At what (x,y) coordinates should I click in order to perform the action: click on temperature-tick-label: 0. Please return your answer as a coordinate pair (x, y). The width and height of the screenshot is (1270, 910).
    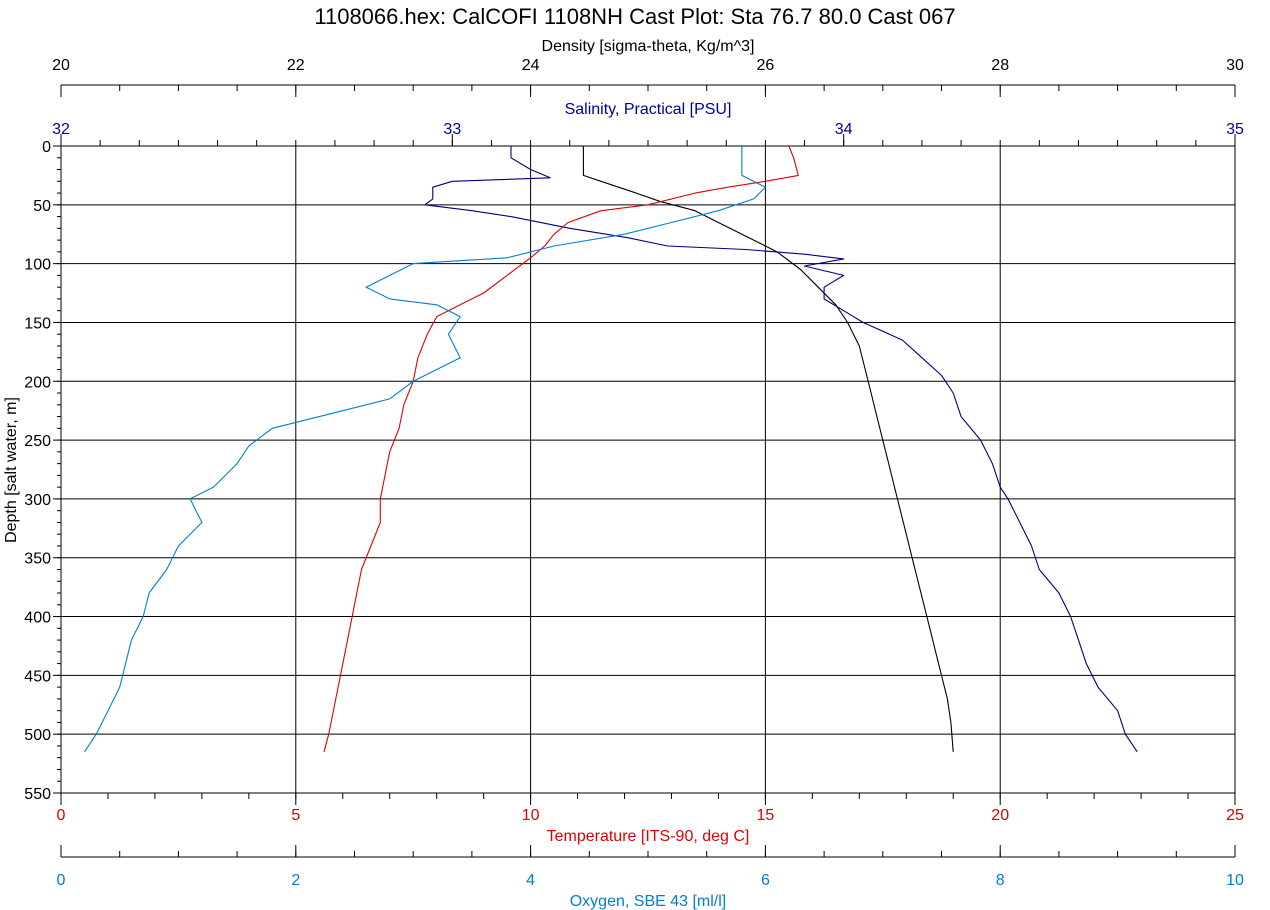
    Looking at the image, I should click on (61, 815).